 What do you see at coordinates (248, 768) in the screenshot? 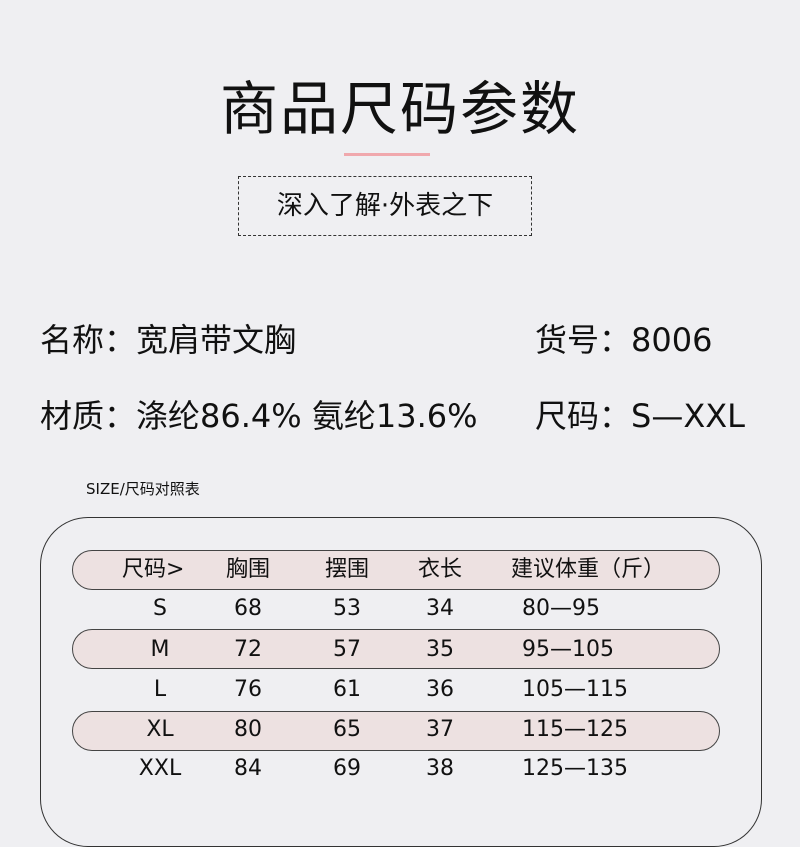
I see `table-cell: 84` at bounding box center [248, 768].